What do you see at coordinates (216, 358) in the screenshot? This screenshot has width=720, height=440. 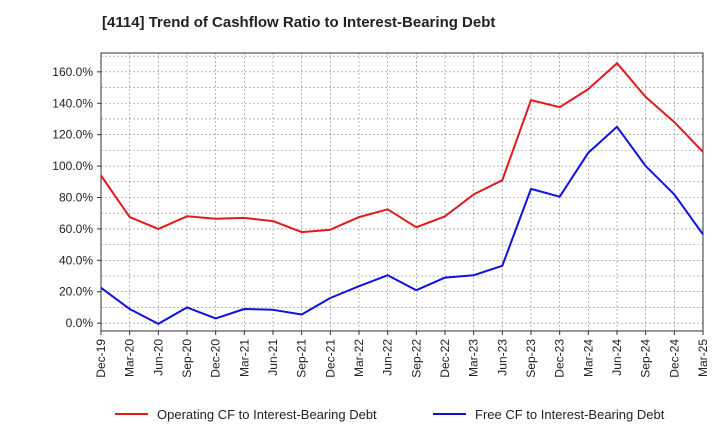 I see `x-tick-label: Dec-20` at bounding box center [216, 358].